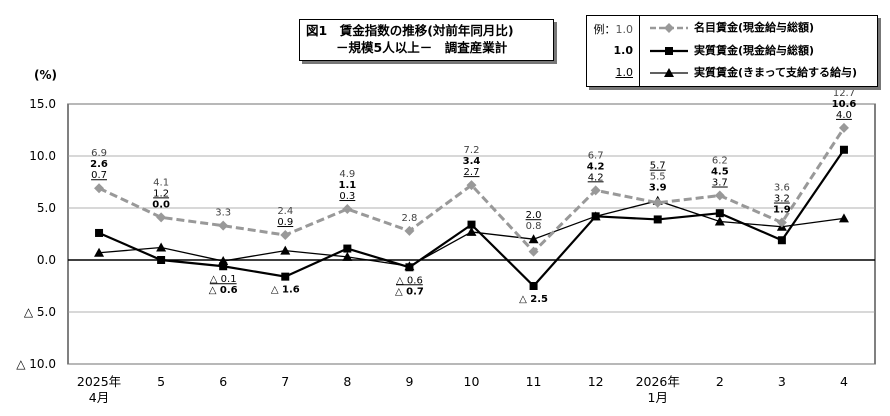 The height and width of the screenshot is (416, 890). What do you see at coordinates (596, 166) in the screenshot?
I see `data-label-real: 4.2` at bounding box center [596, 166].